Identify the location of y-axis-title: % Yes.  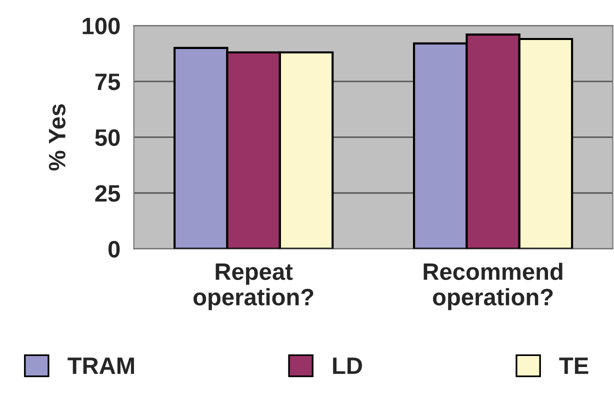
(57, 137).